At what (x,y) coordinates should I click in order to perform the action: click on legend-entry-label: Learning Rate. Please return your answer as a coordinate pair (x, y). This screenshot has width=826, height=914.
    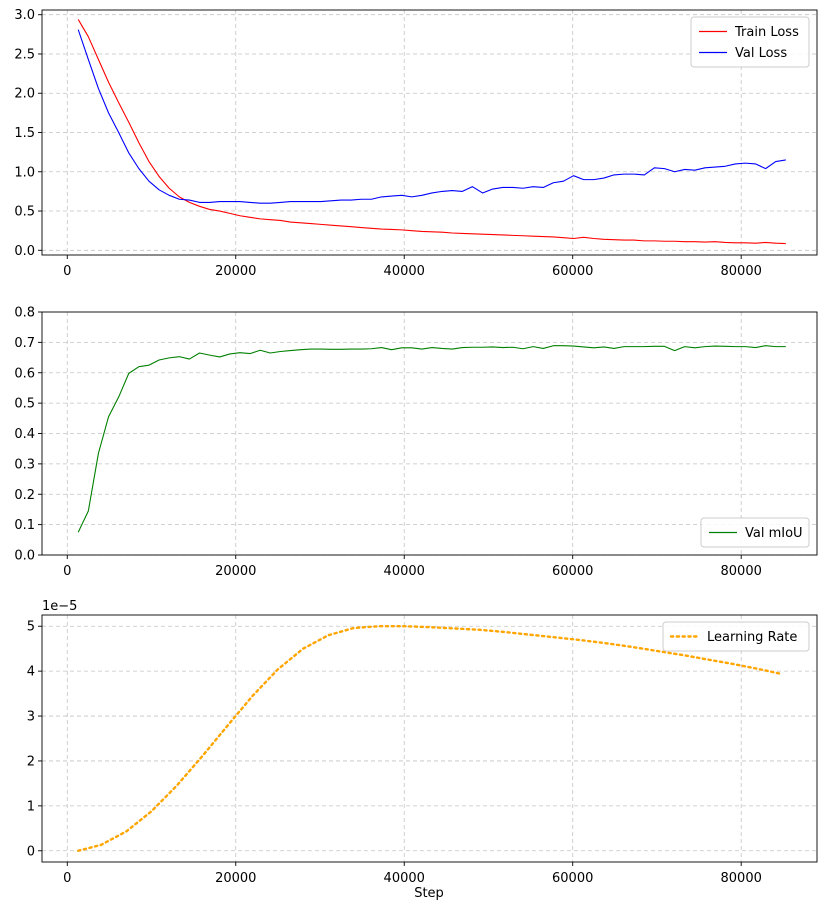
    Looking at the image, I should click on (752, 637).